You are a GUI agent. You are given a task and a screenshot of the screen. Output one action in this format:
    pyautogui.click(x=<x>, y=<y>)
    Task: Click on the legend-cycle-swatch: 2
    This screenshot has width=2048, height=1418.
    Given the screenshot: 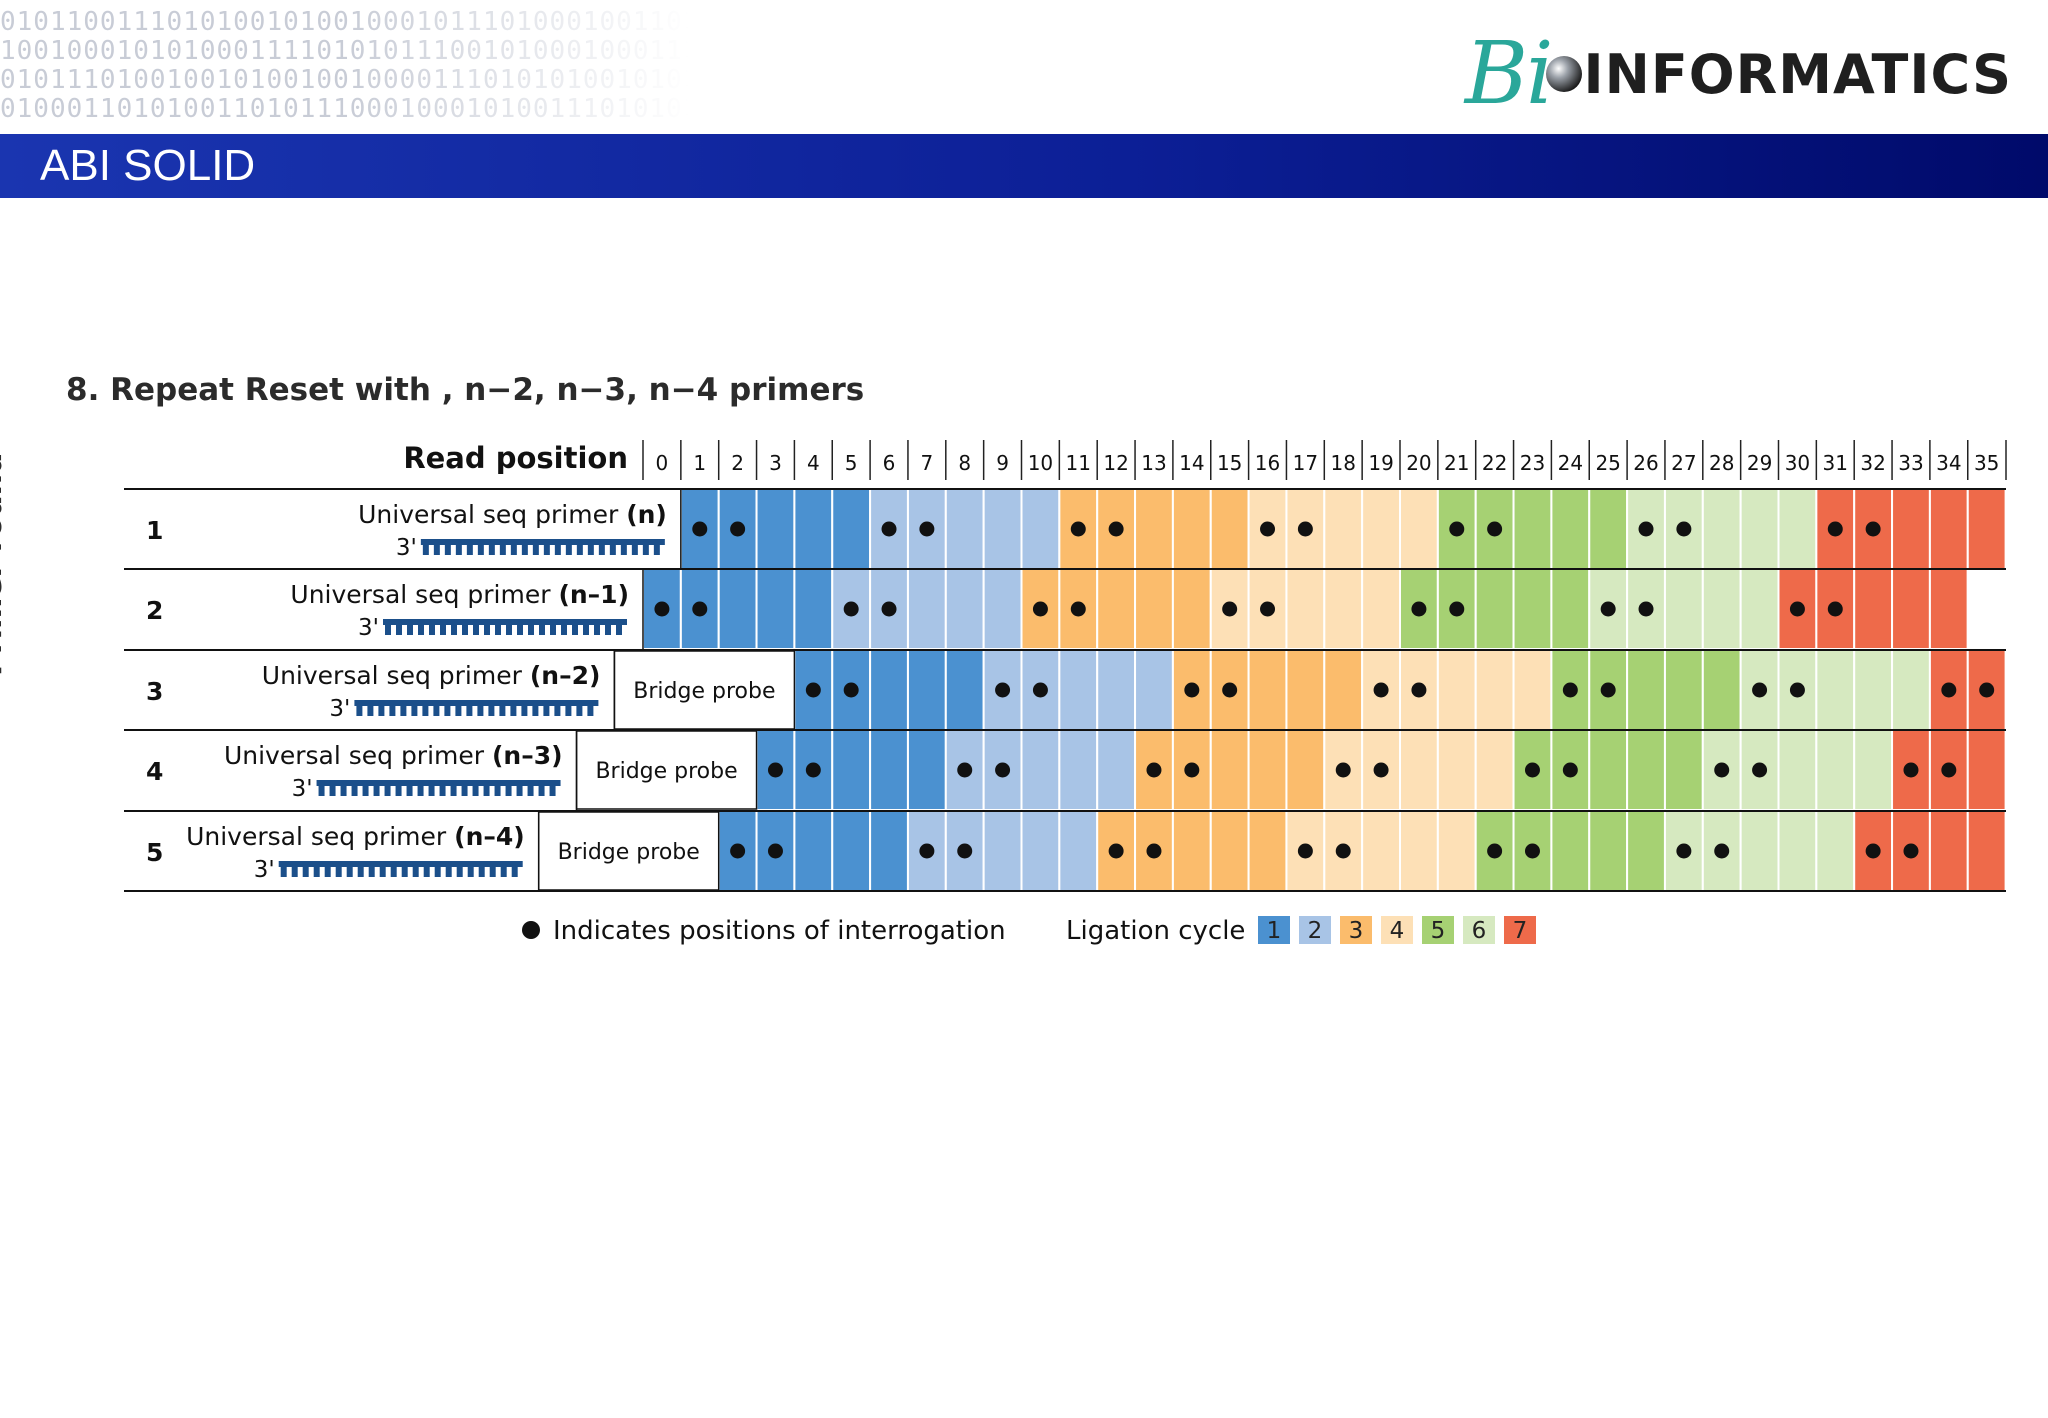 What is the action you would take?
    pyautogui.click(x=1315, y=930)
    